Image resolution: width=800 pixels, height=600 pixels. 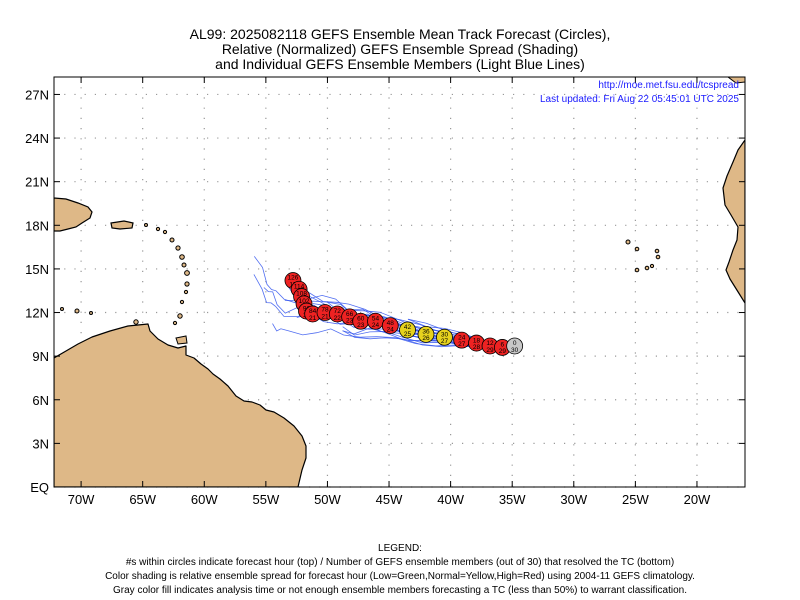 I want to click on track-point: 030, so click(x=515, y=346).